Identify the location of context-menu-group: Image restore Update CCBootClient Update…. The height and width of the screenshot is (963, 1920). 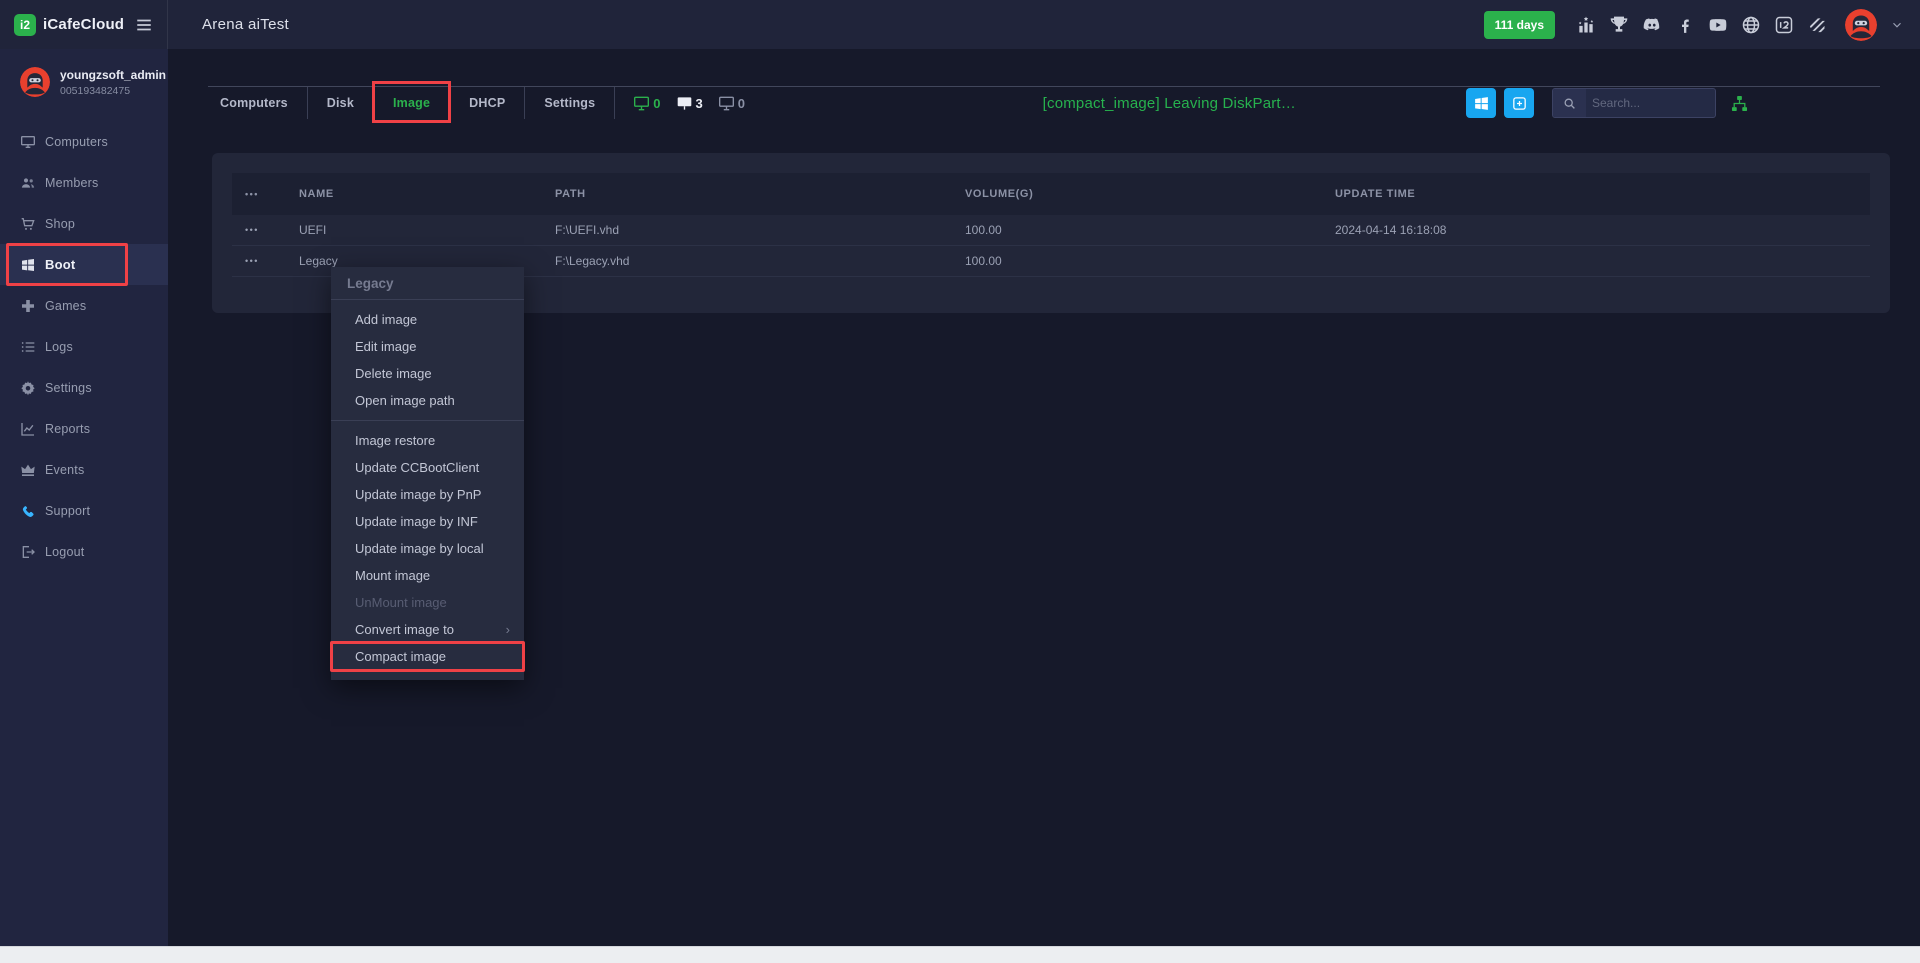
(427, 546).